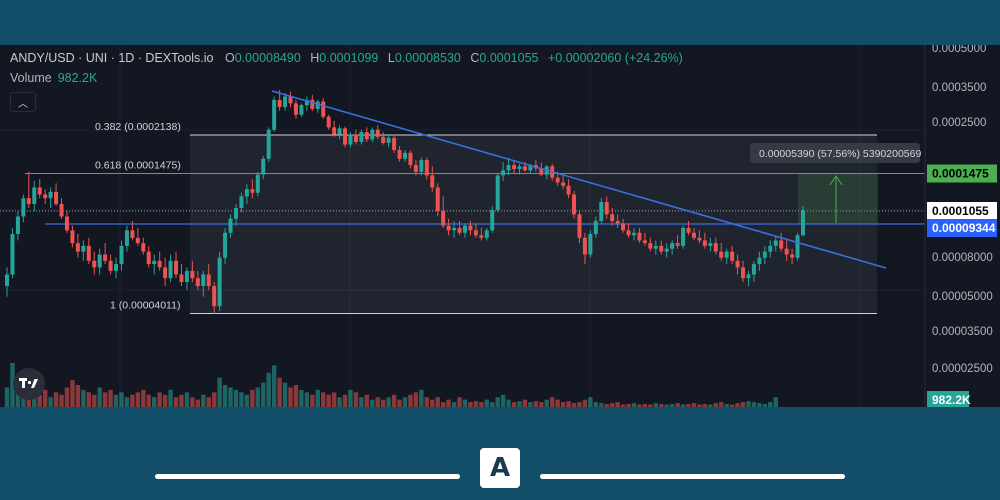  What do you see at coordinates (138, 127) in the screenshot?
I see `fib-level-label: 0.382 (0.0002138)` at bounding box center [138, 127].